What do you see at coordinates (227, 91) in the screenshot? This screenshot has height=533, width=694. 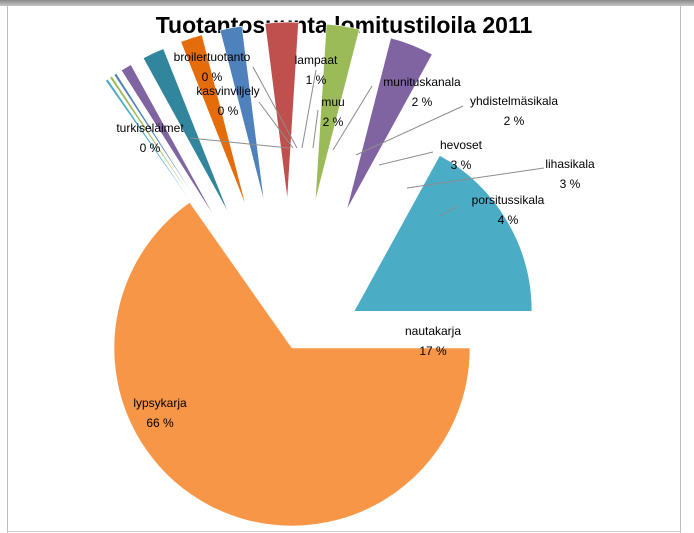 I see `slice-label-kasvinviljely: kasvinviljely` at bounding box center [227, 91].